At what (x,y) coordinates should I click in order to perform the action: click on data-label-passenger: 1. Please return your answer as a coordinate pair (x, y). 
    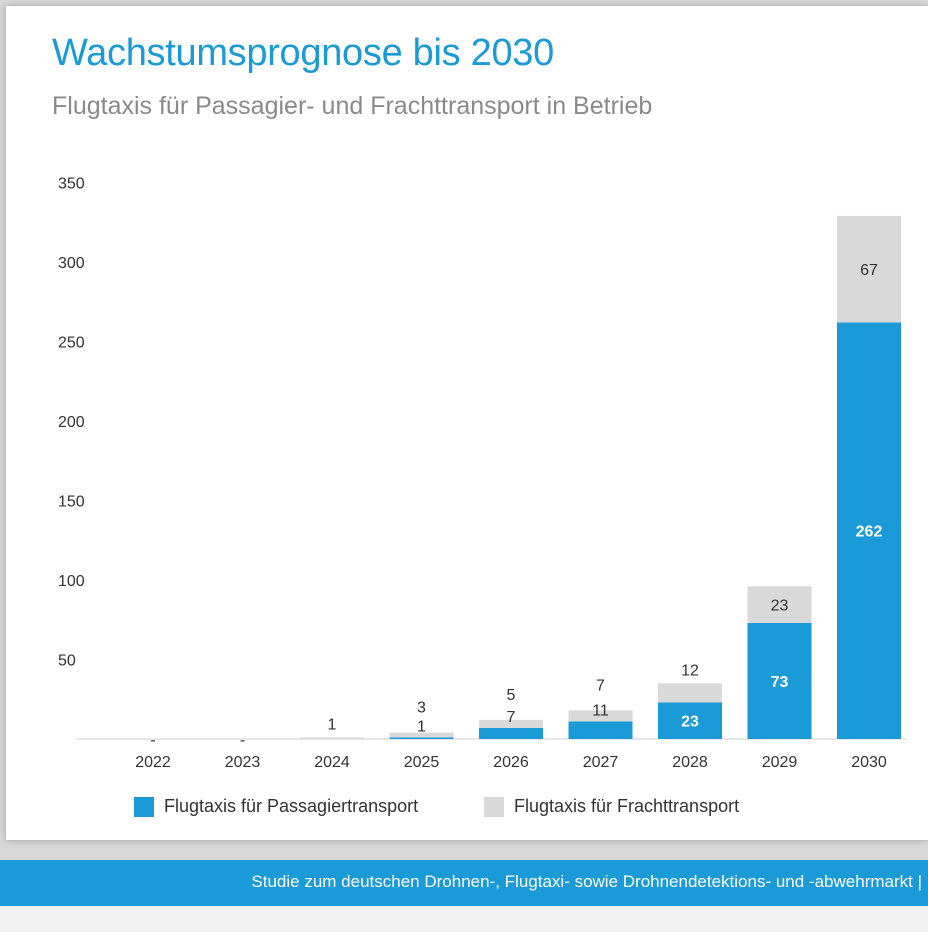
    Looking at the image, I should click on (421, 726).